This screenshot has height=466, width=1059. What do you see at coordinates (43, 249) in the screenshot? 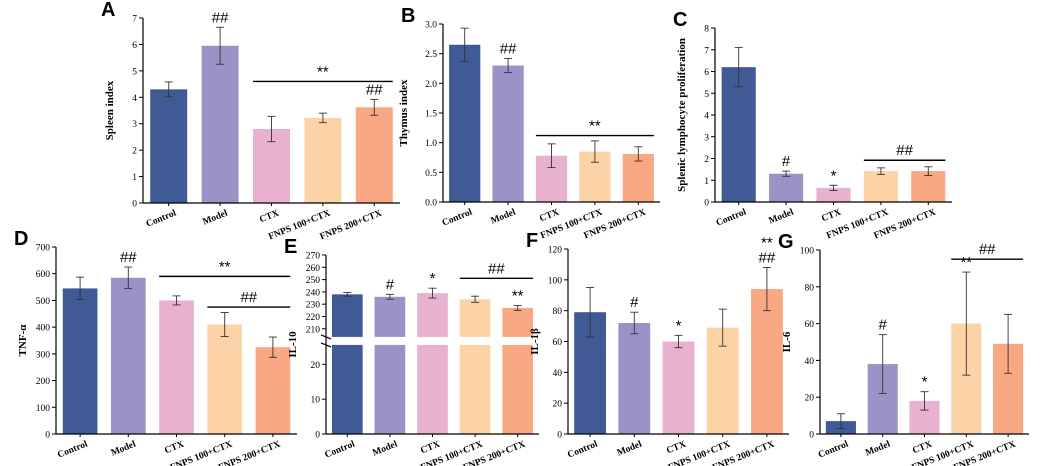
I see `y-tick-label: 700` at bounding box center [43, 249].